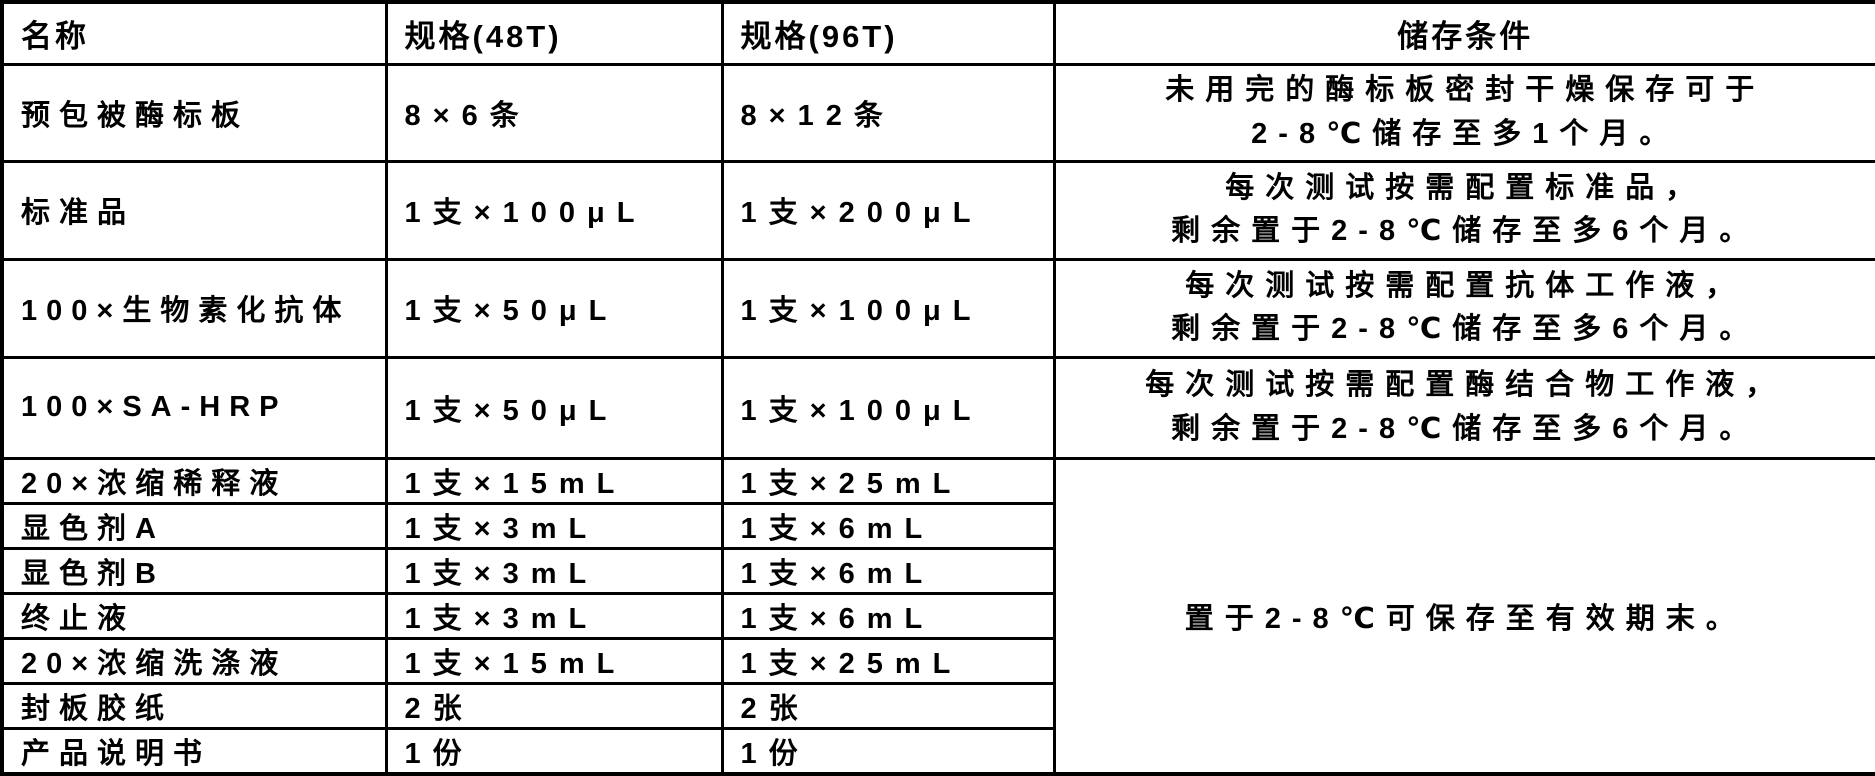 This screenshot has height=776, width=1875. I want to click on spec-96t-value: 2张, so click(888, 705).